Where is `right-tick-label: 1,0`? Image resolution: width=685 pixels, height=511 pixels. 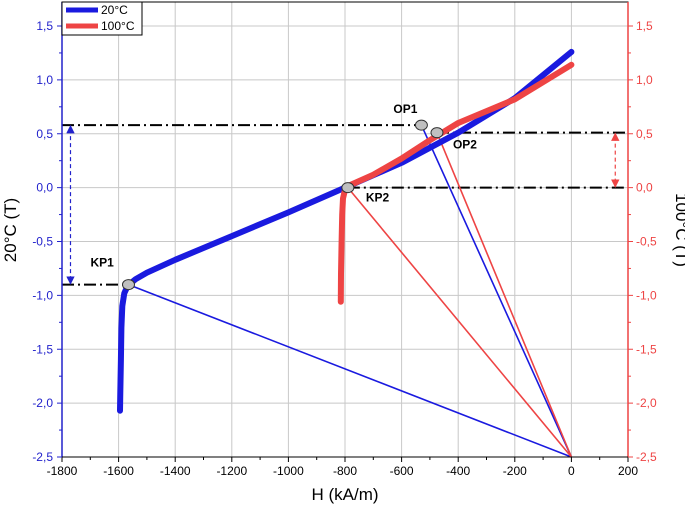 right-tick-label: 1,0 is located at coordinates (644, 80).